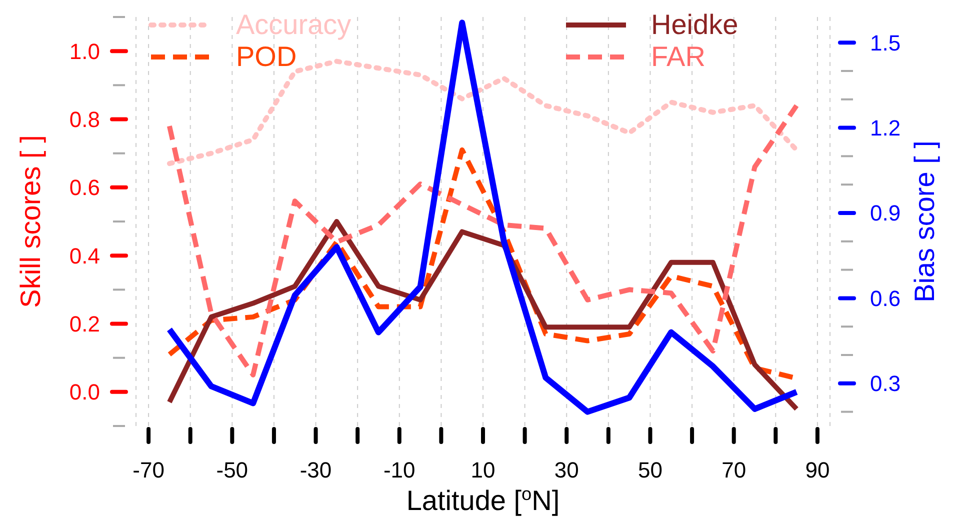  Describe the element at coordinates (84, 51) in the screenshot. I see `y-tick-label: 1.0` at that location.